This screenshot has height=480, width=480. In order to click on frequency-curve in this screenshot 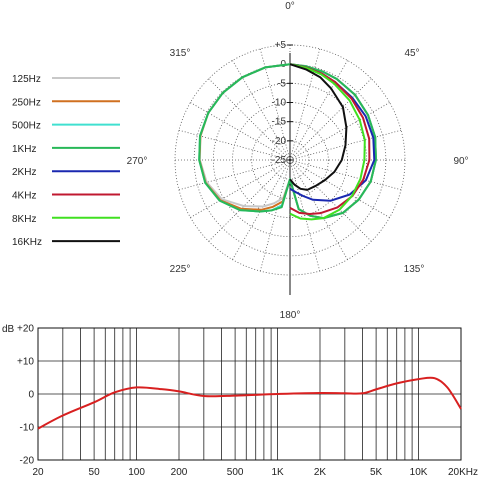, I will do `click(249, 403)`.